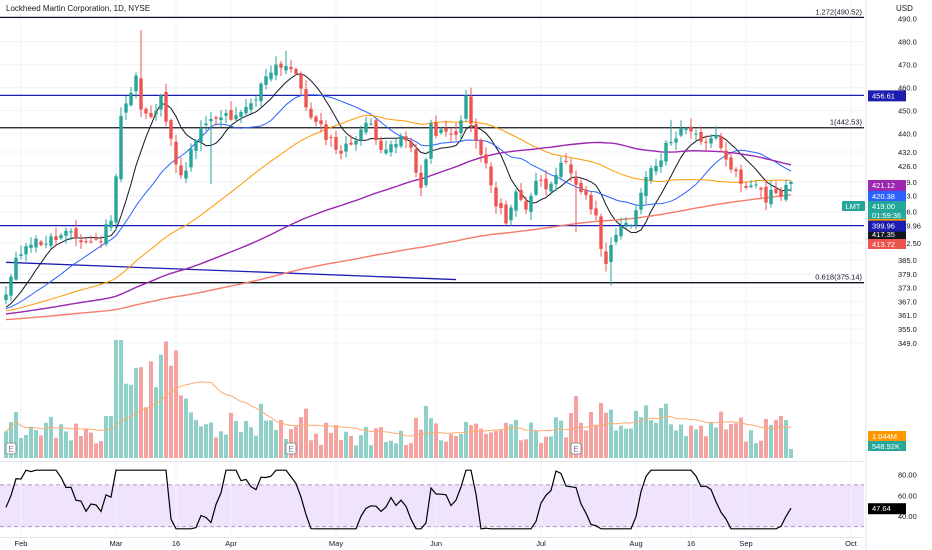  Describe the element at coordinates (887, 185) in the screenshot. I see `price-tag: 421.12` at that location.